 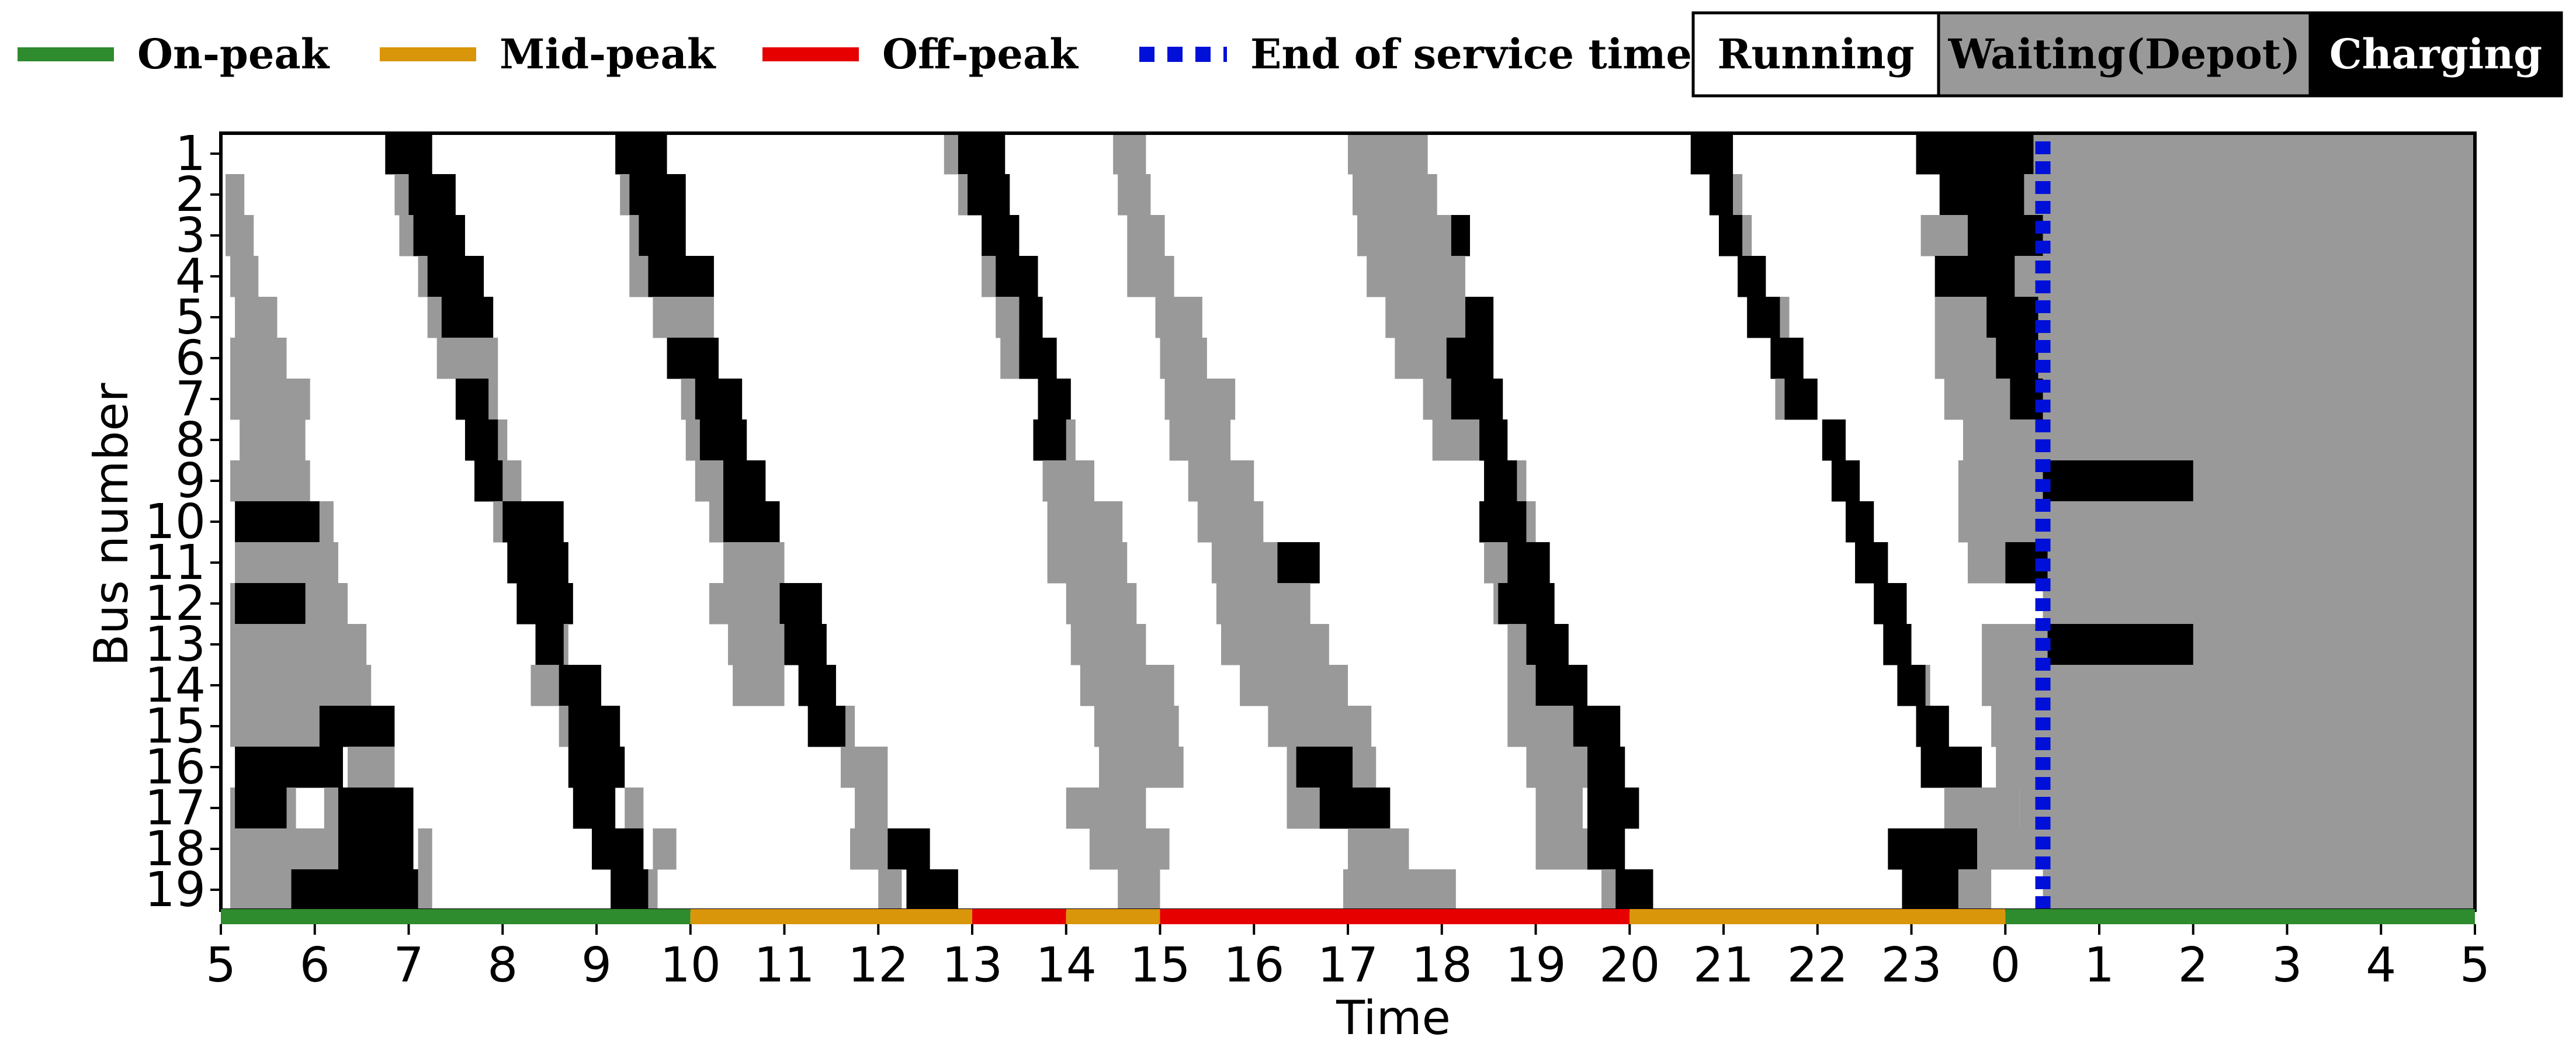 What do you see at coordinates (190, 317) in the screenshot?
I see `y-tick-label: 5` at bounding box center [190, 317].